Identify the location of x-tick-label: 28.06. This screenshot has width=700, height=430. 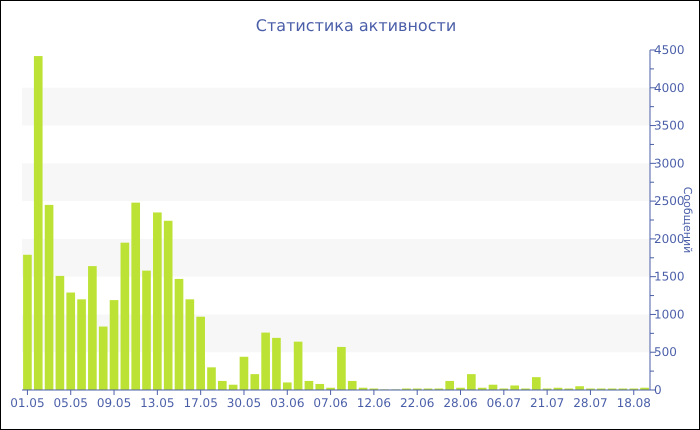
(460, 403).